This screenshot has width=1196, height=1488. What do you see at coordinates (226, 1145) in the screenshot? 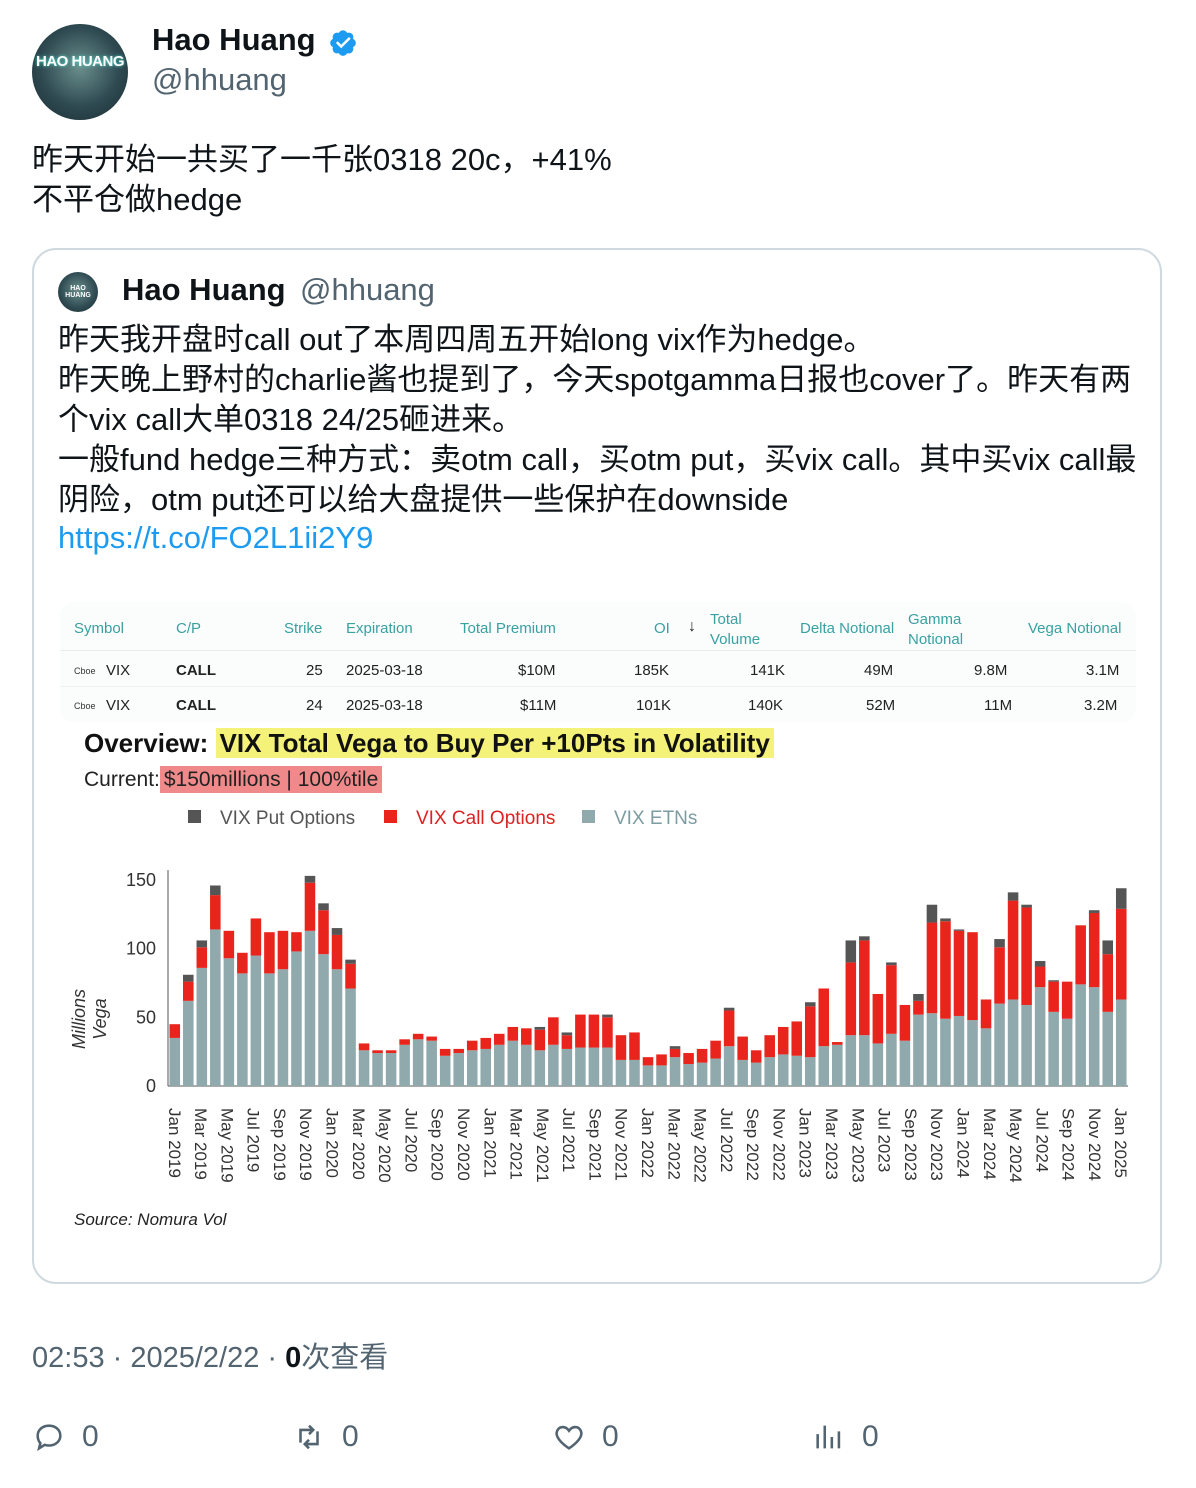
I see `x-tick-label: May 2019` at bounding box center [226, 1145].